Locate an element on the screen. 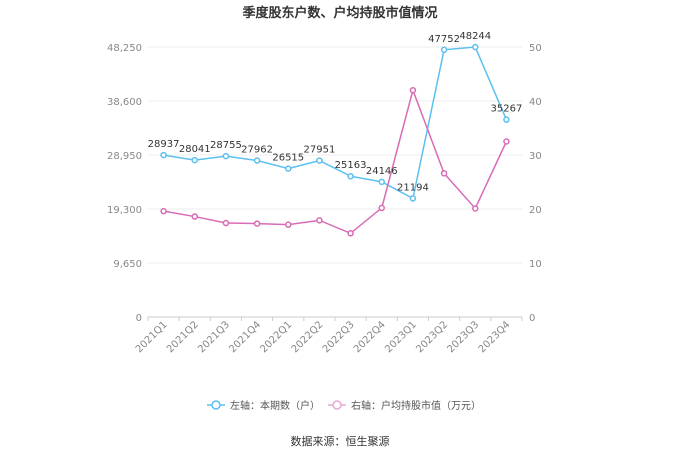  legend-item-right-series: 右轴：户均持股市值（万元） is located at coordinates (404, 405).